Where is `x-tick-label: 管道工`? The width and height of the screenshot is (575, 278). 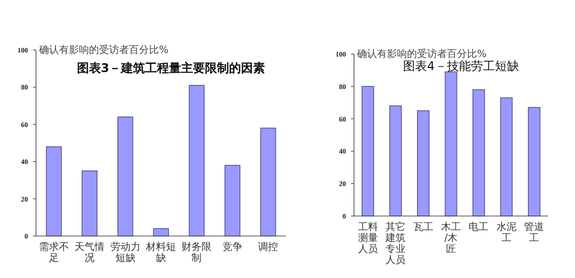 x-tick-label: 管道工 is located at coordinates (534, 232).